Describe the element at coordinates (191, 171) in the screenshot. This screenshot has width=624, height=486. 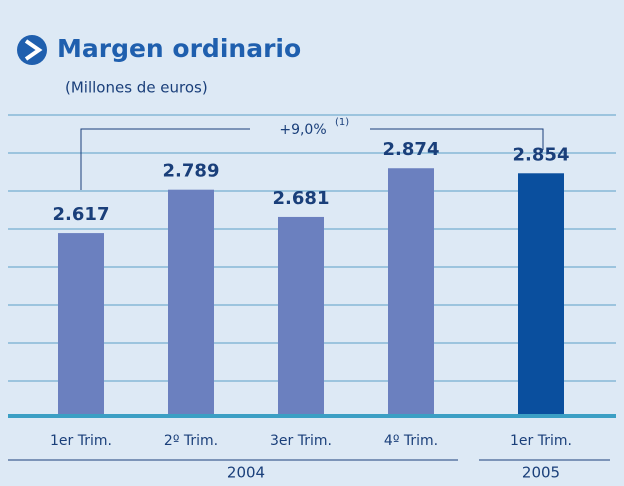
I see `value-label: 2.789` at that location.